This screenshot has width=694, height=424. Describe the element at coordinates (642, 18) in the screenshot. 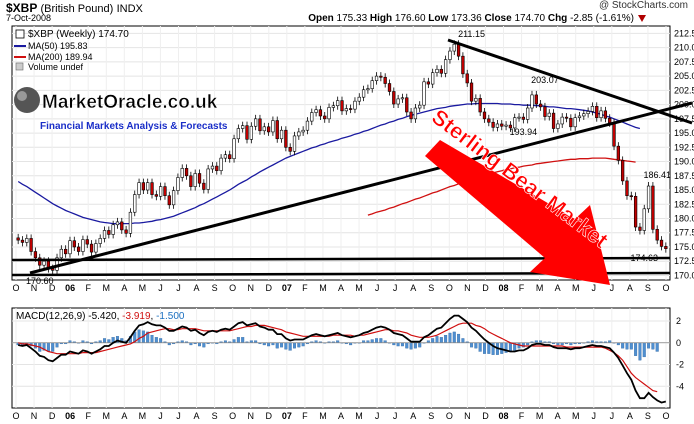

I see `down-arrow-icon` at that location.